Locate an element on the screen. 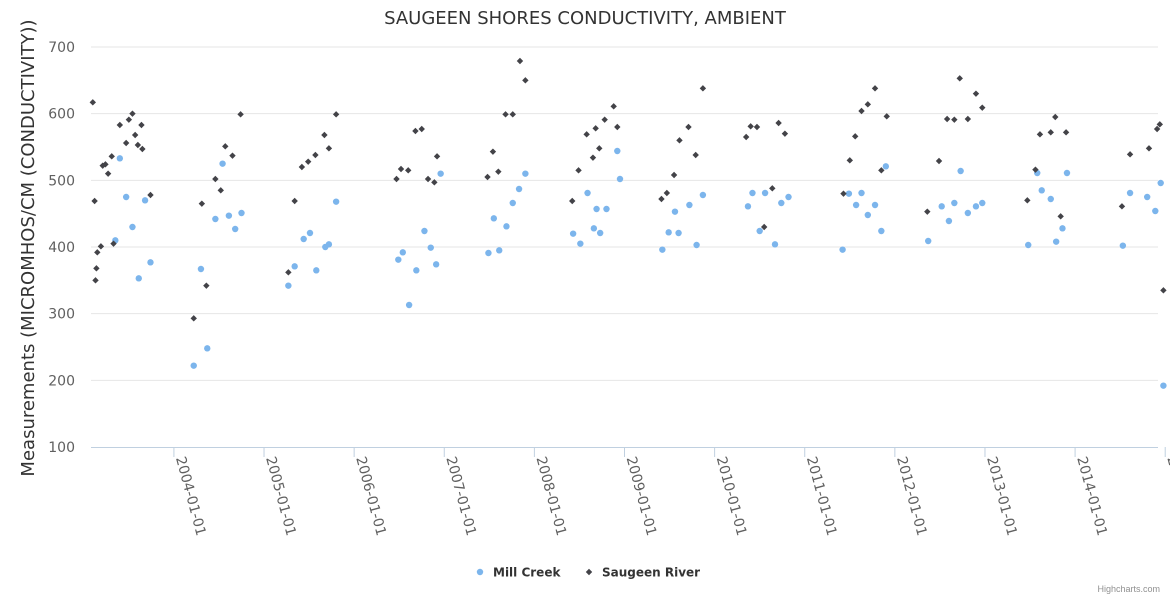 Image resolution: width=1170 pixels, height=605 pixels. credits-link: Highcharts.com is located at coordinates (1128, 589).